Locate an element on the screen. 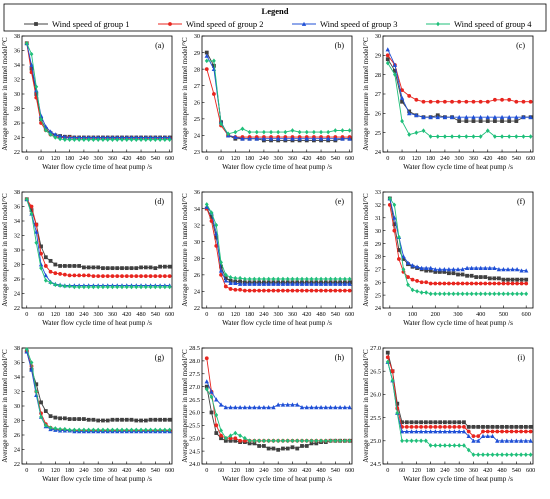 This screenshot has width=550, height=499. x-tick-label: 300 is located at coordinates (459, 158).